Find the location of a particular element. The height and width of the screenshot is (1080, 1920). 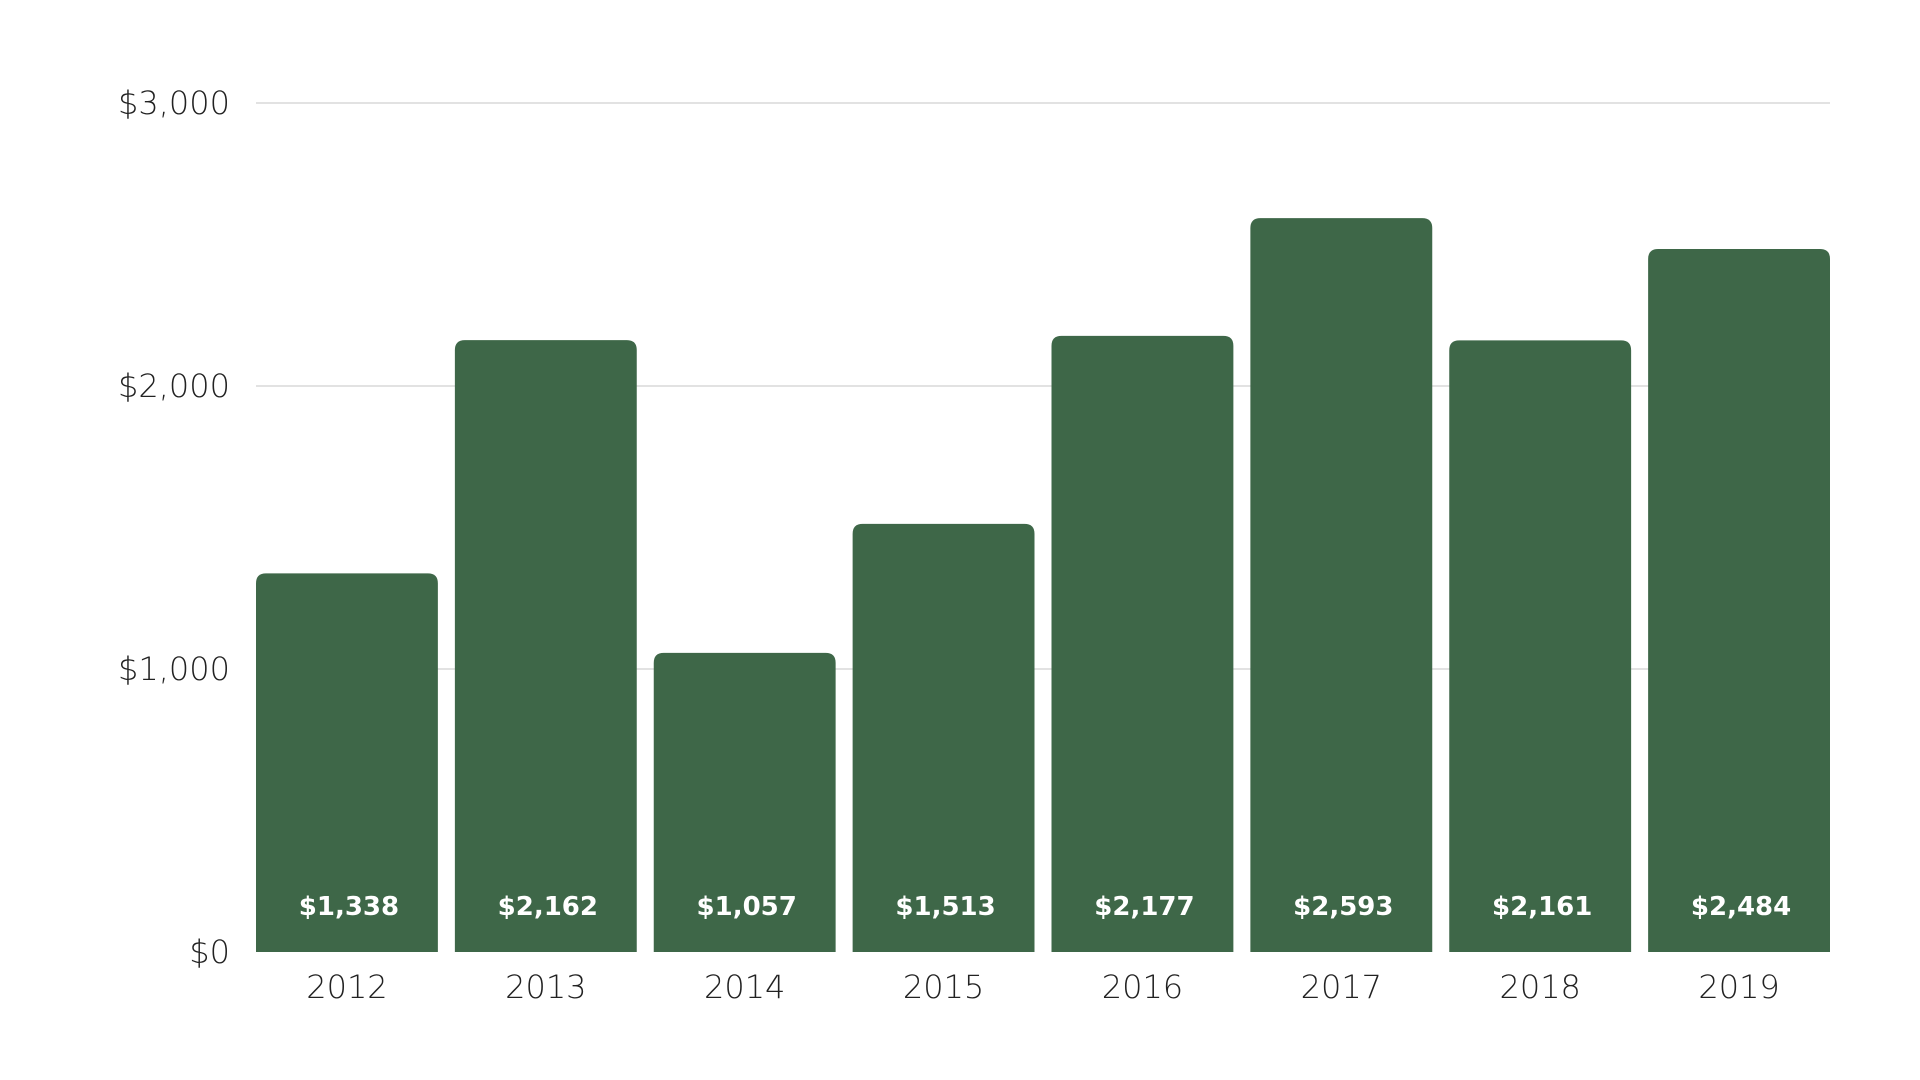

x-tick-label: 2012 is located at coordinates (346, 987).